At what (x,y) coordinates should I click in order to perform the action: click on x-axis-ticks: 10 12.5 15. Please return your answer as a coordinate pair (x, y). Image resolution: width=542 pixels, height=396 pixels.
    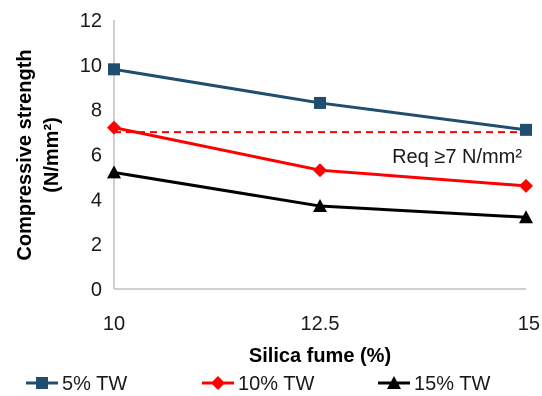
    Looking at the image, I should click on (321, 324).